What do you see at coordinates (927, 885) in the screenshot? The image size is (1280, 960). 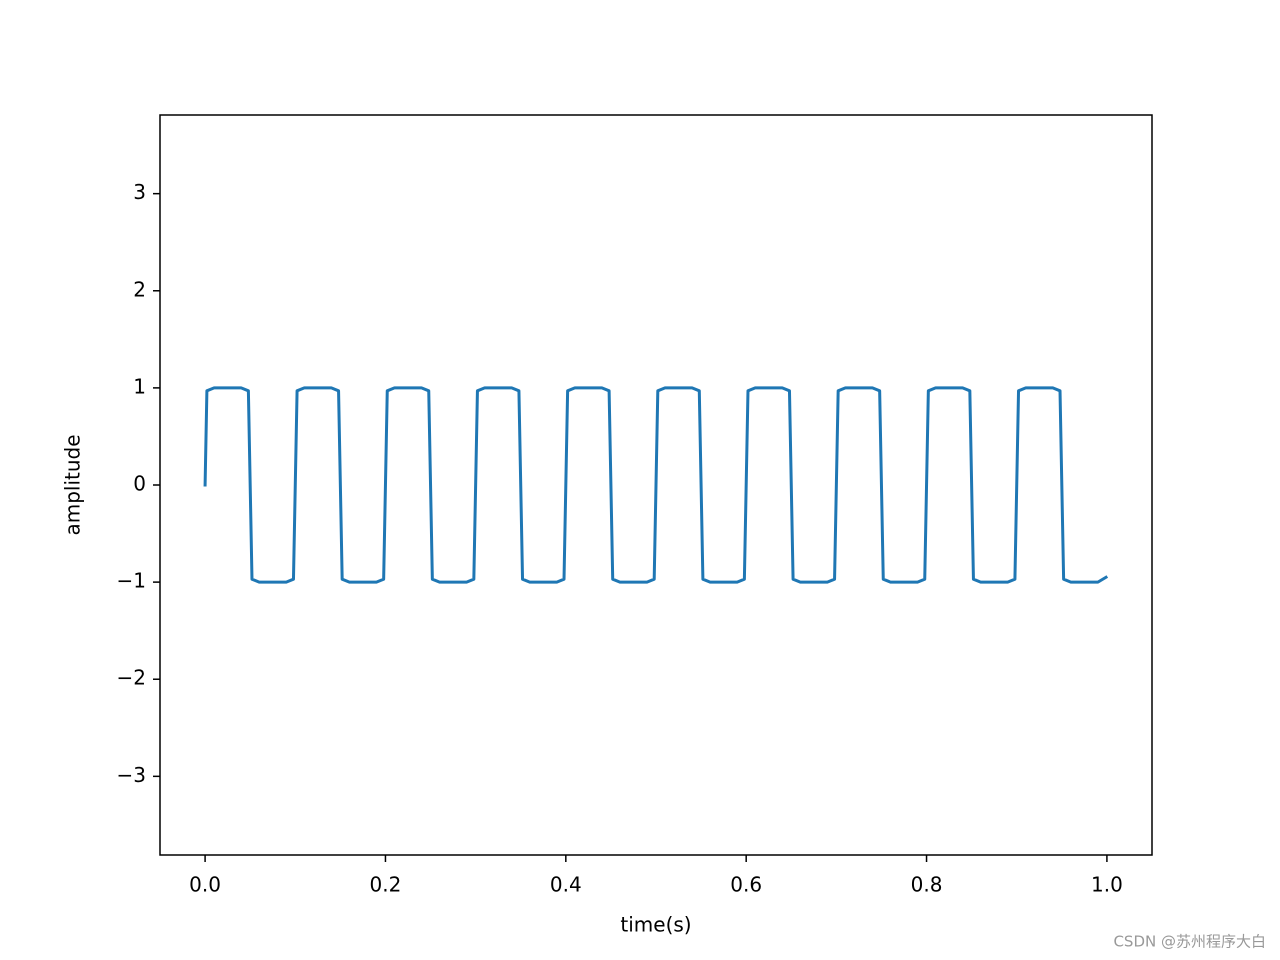 I see `x-tick-label: 0.8` at bounding box center [927, 885].